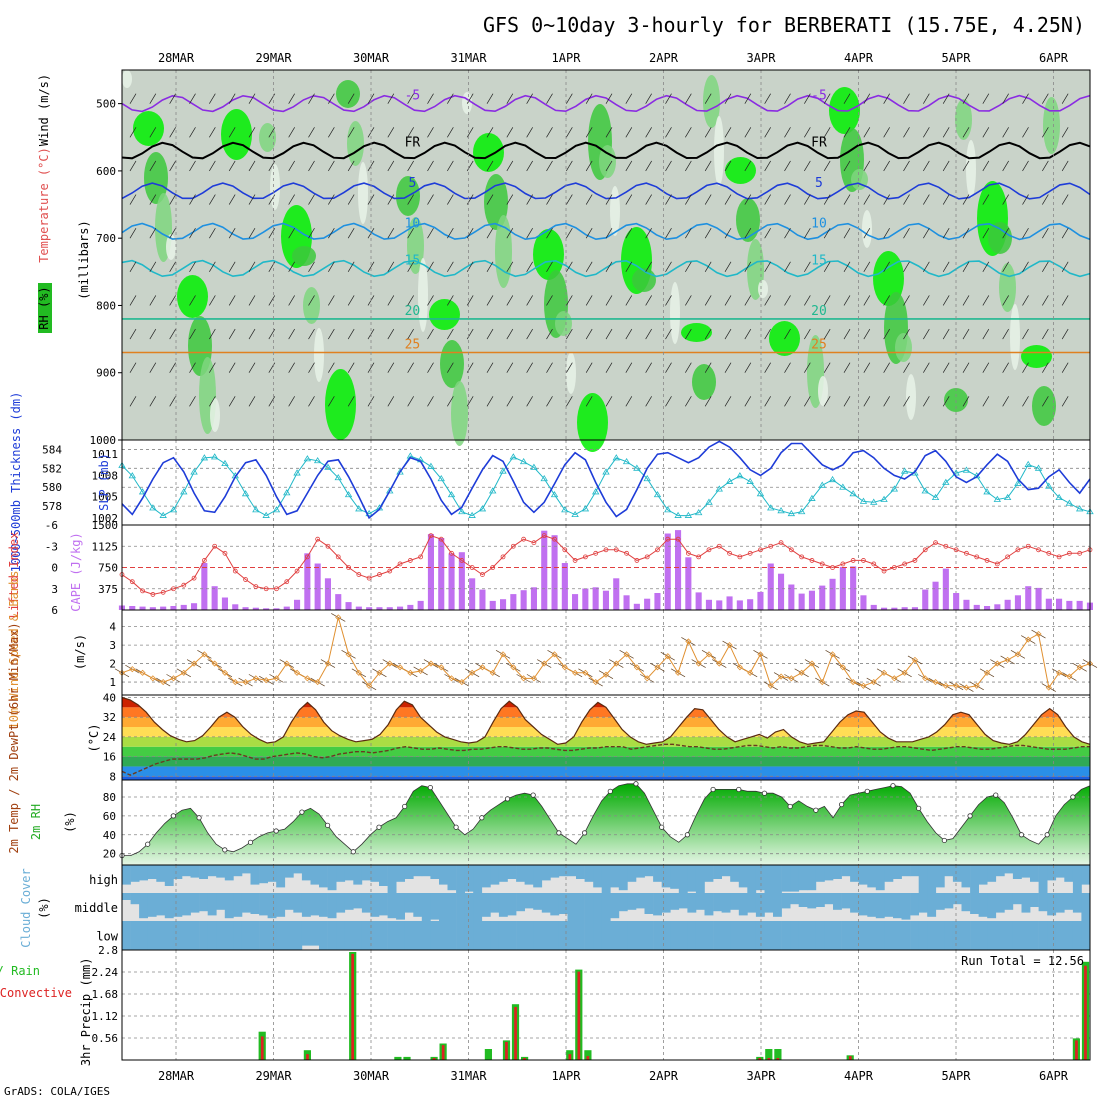 Image resolution: width=1100 pixels, height=1100 pixels. What do you see at coordinates (16, 482) in the screenshot?
I see `thickness-axis-label: 1000~500mb Thickness (dm)` at bounding box center [16, 482].